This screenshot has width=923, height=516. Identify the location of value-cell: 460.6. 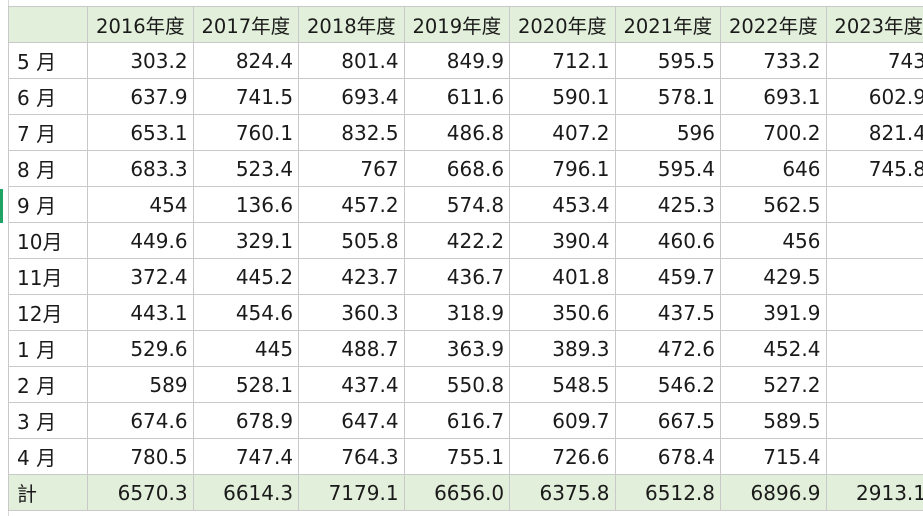
(668, 240).